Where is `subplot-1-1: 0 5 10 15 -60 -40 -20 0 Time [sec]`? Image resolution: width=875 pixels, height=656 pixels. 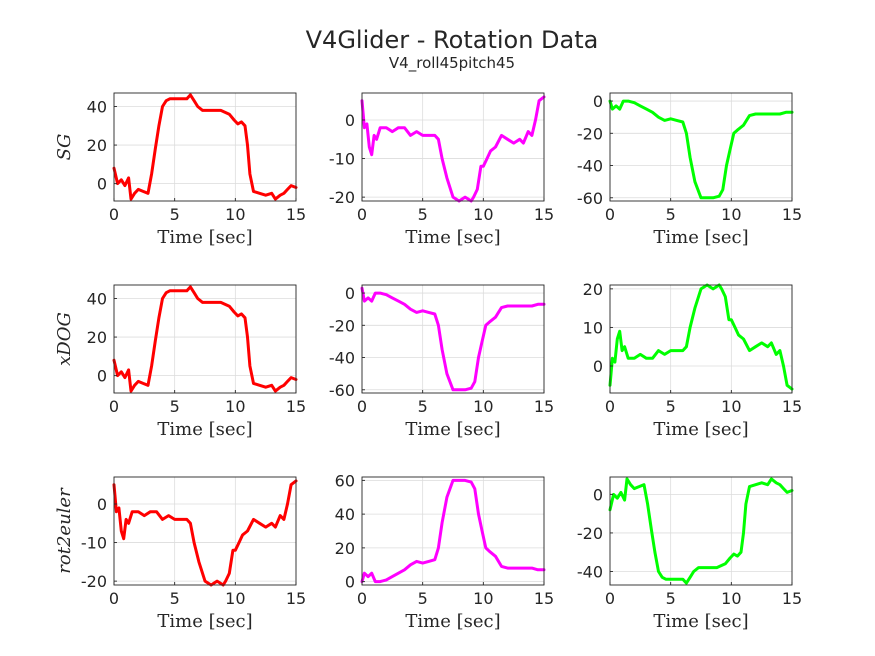 subplot-1-1: 0 5 10 15 -60 -40 -20 0 Time [sec] is located at coordinates (441, 362).